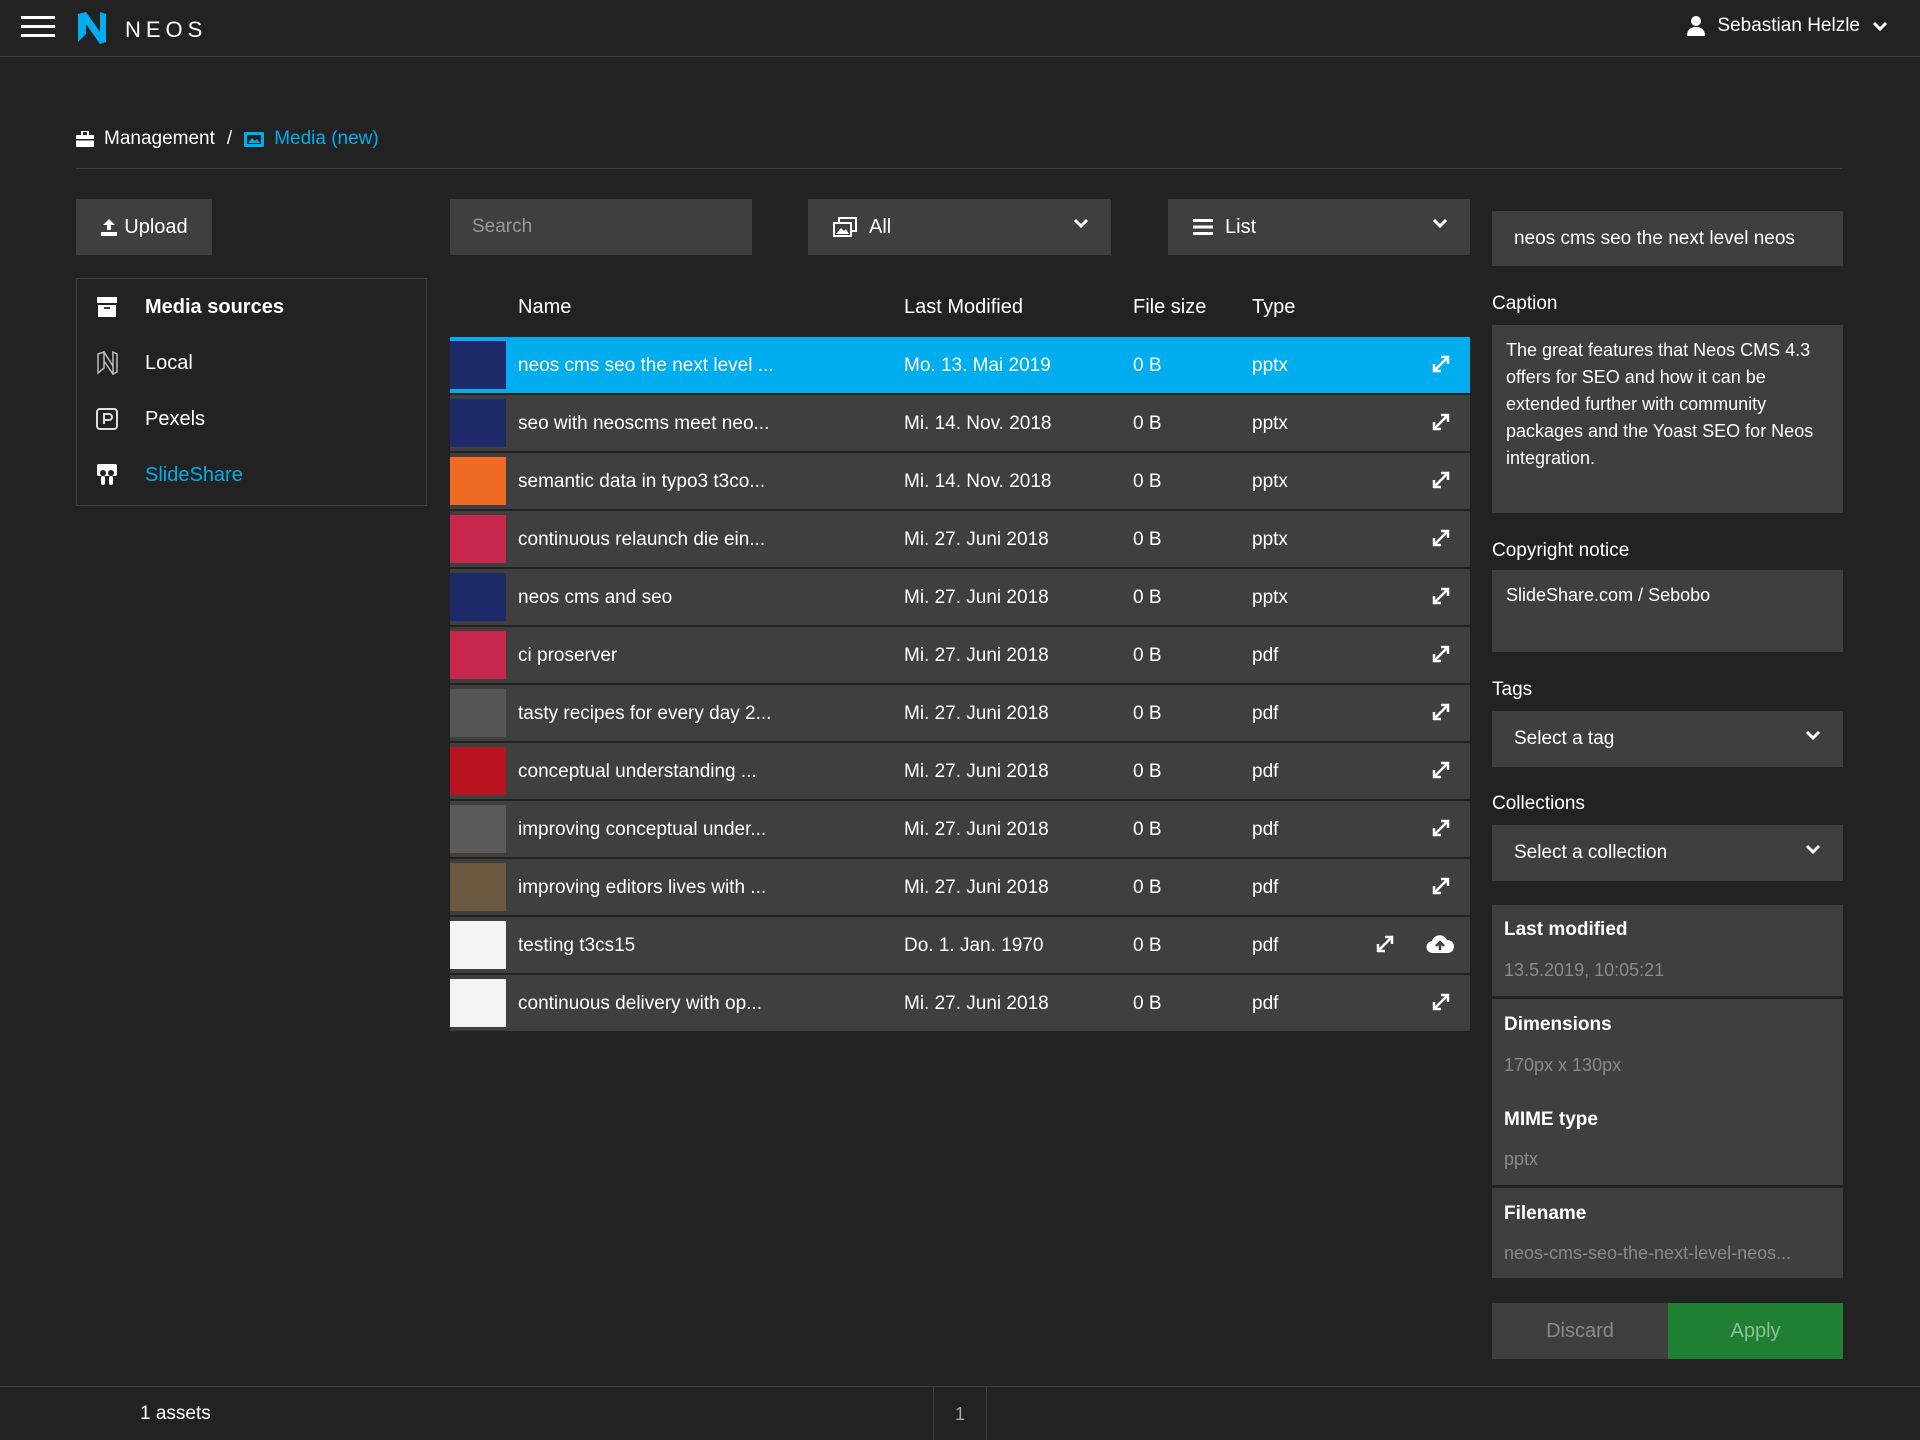 Image resolution: width=1920 pixels, height=1440 pixels. I want to click on media-sources-panel: Media sources Local Pexels SlideShare, so click(251, 392).